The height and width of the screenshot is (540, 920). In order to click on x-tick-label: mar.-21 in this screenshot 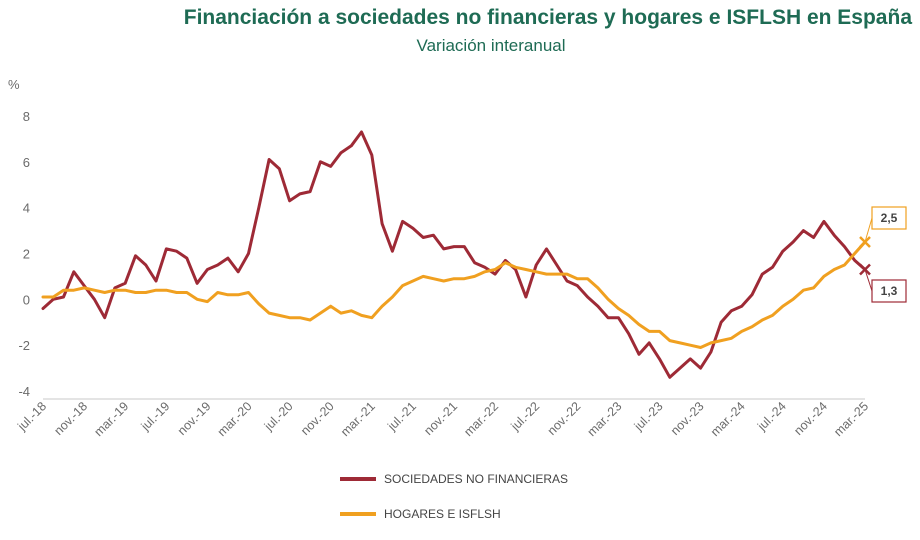, I will do `click(358, 419)`.